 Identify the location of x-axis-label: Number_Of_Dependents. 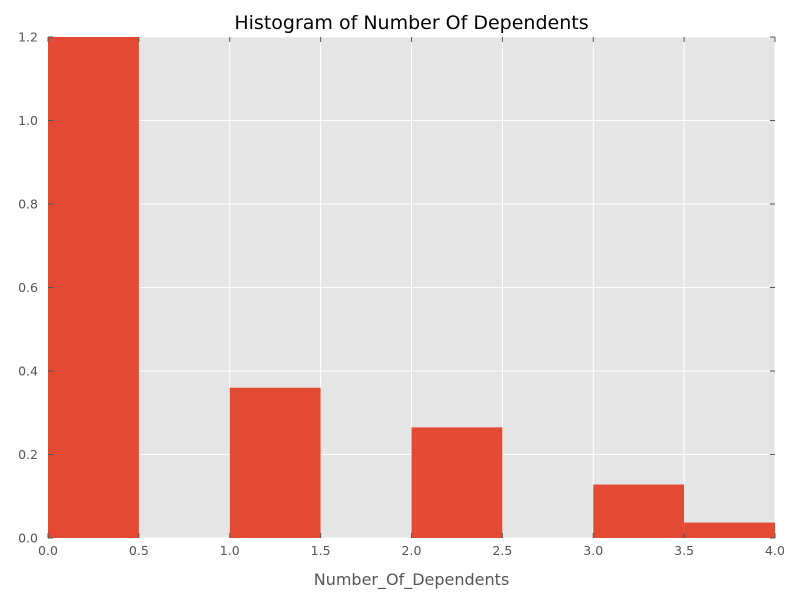
(412, 580).